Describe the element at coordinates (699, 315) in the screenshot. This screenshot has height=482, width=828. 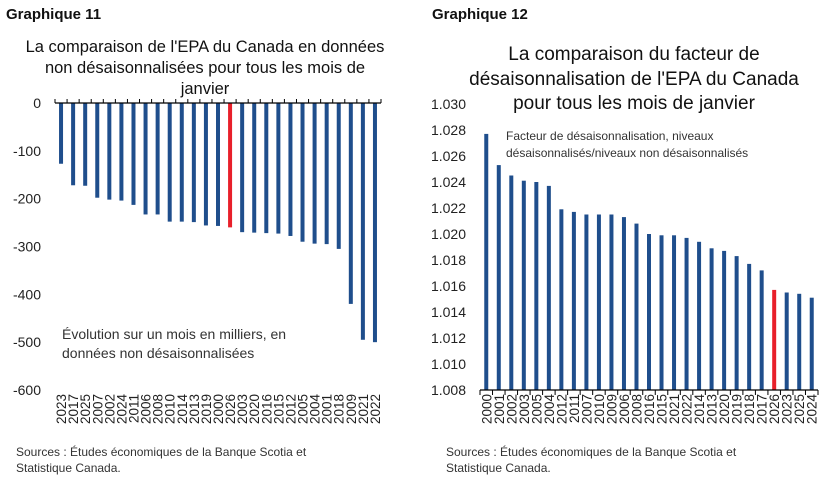
I see `chart-1-bar-2014` at that location.